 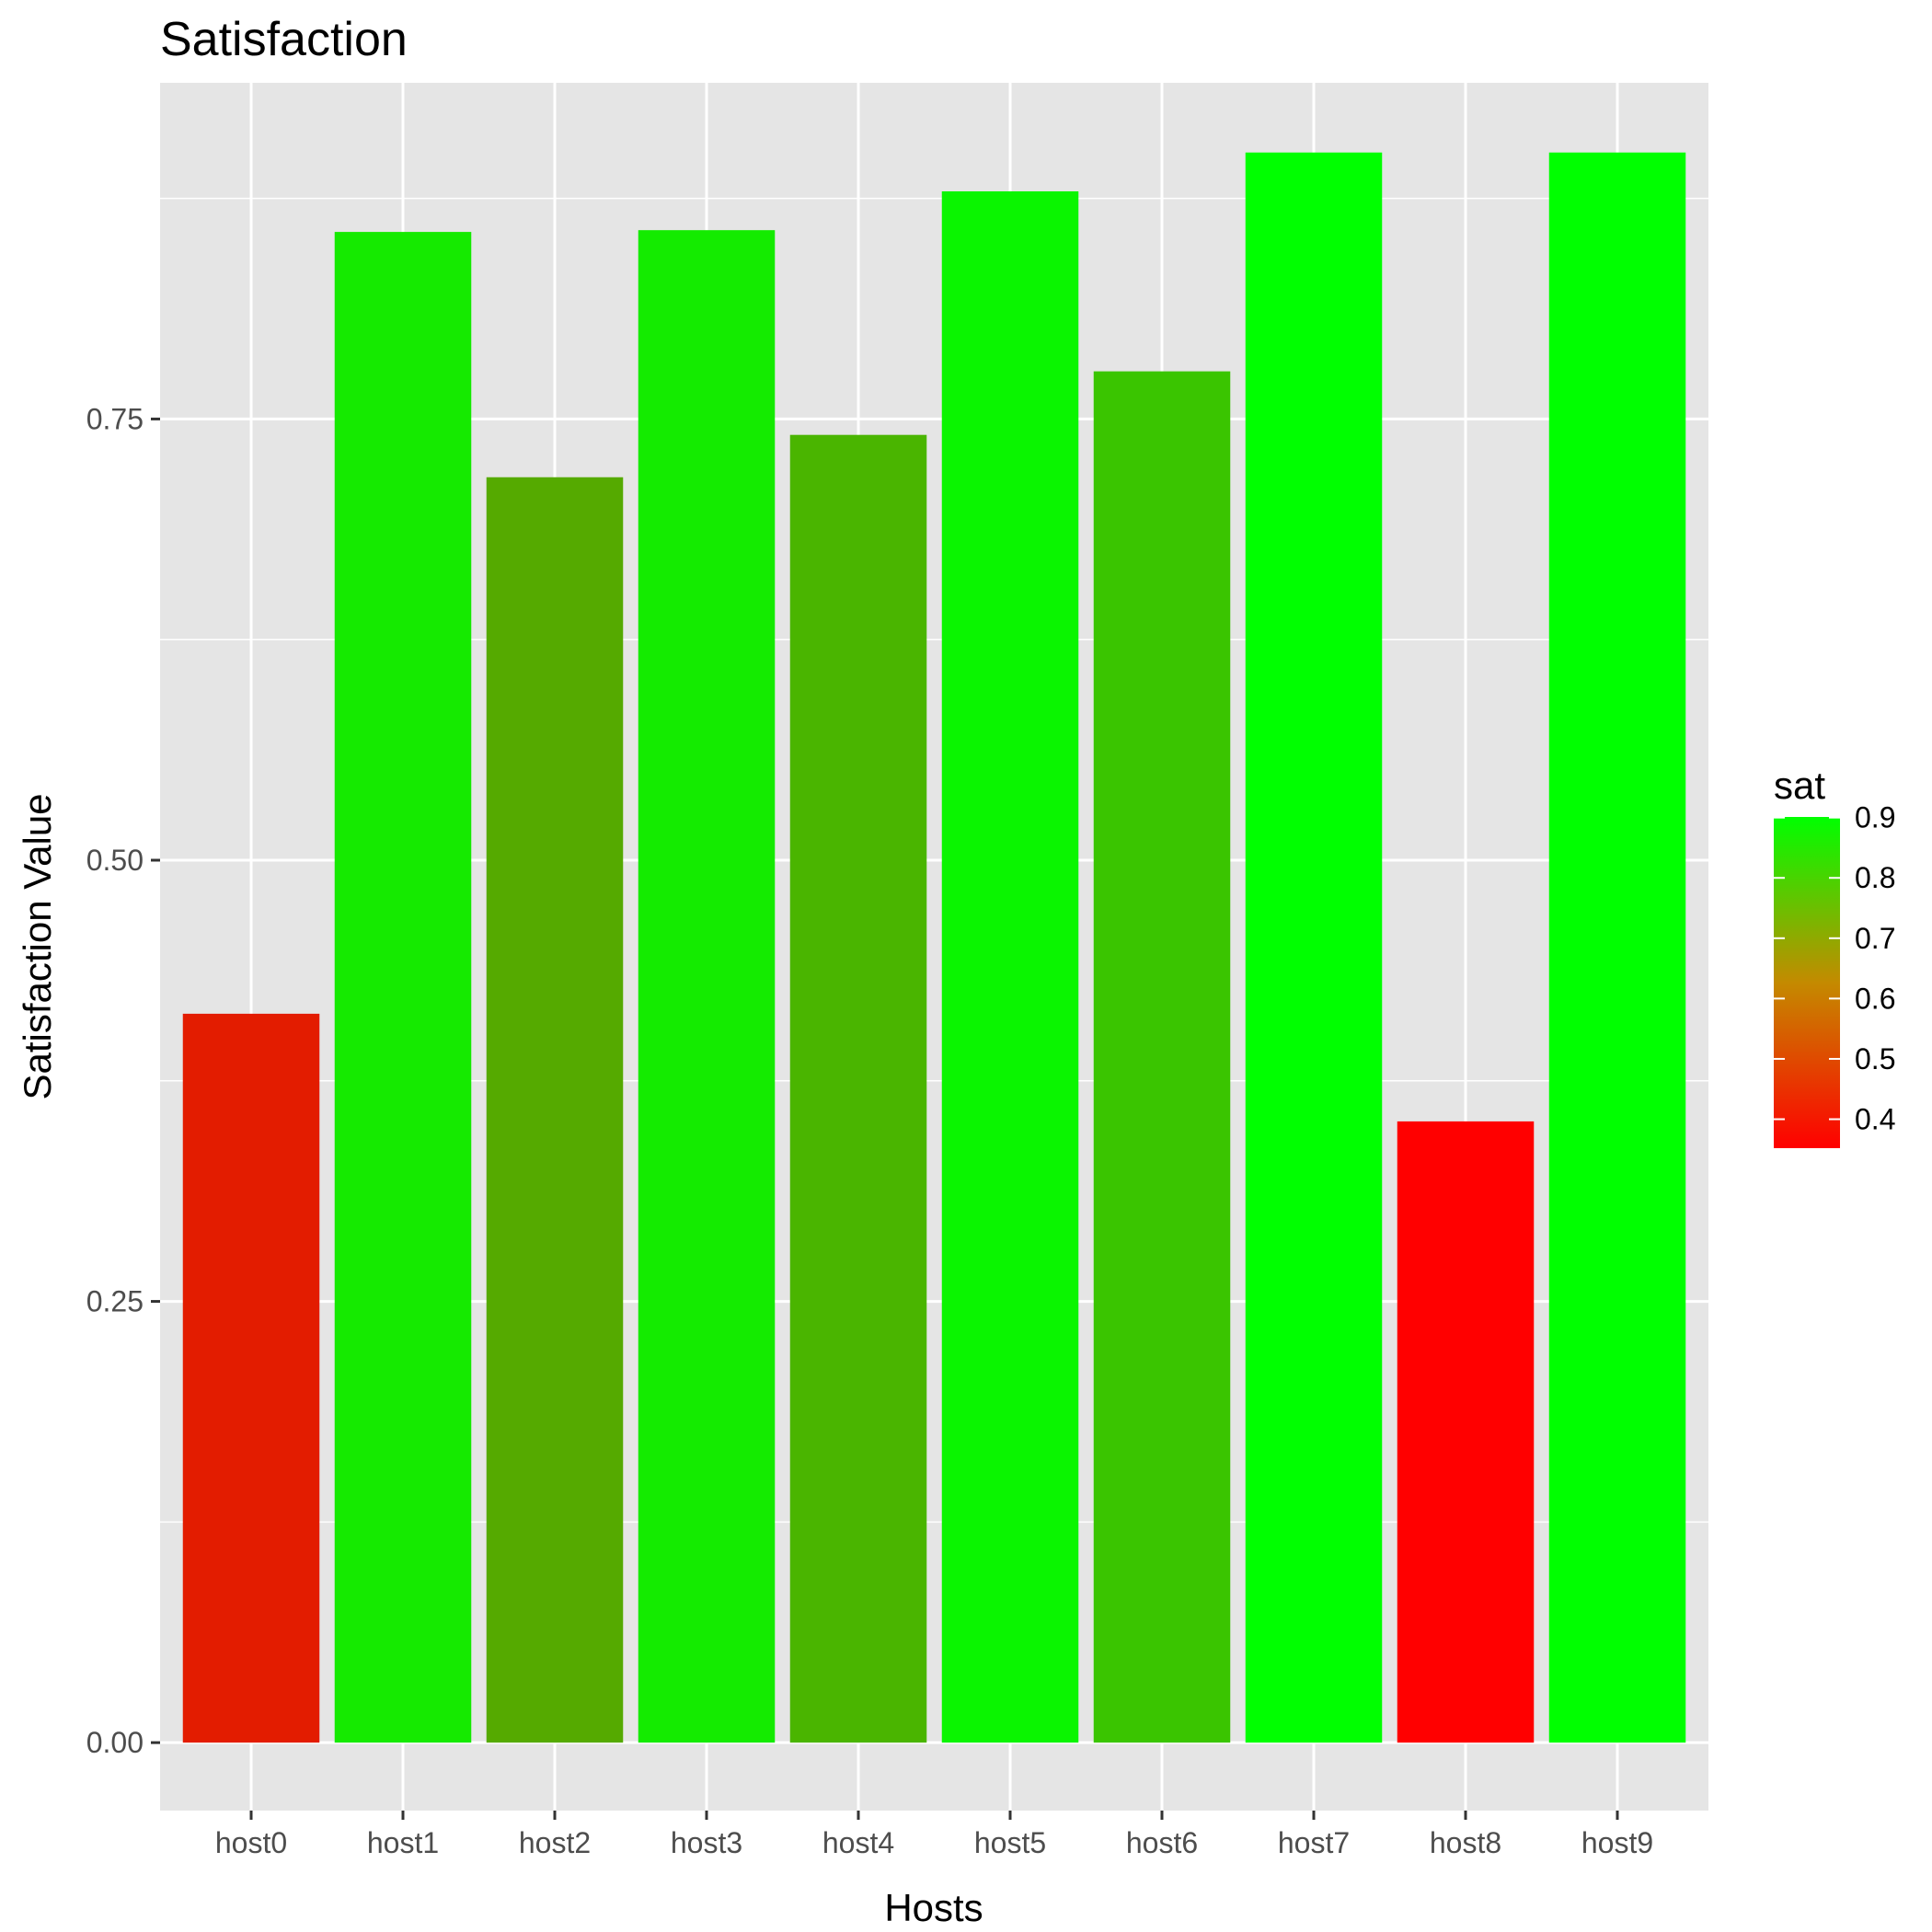 I want to click on color-legend: sat 0.4 0.5 0.6 0.7 0.8 0.9, so click(x=1834, y=956).